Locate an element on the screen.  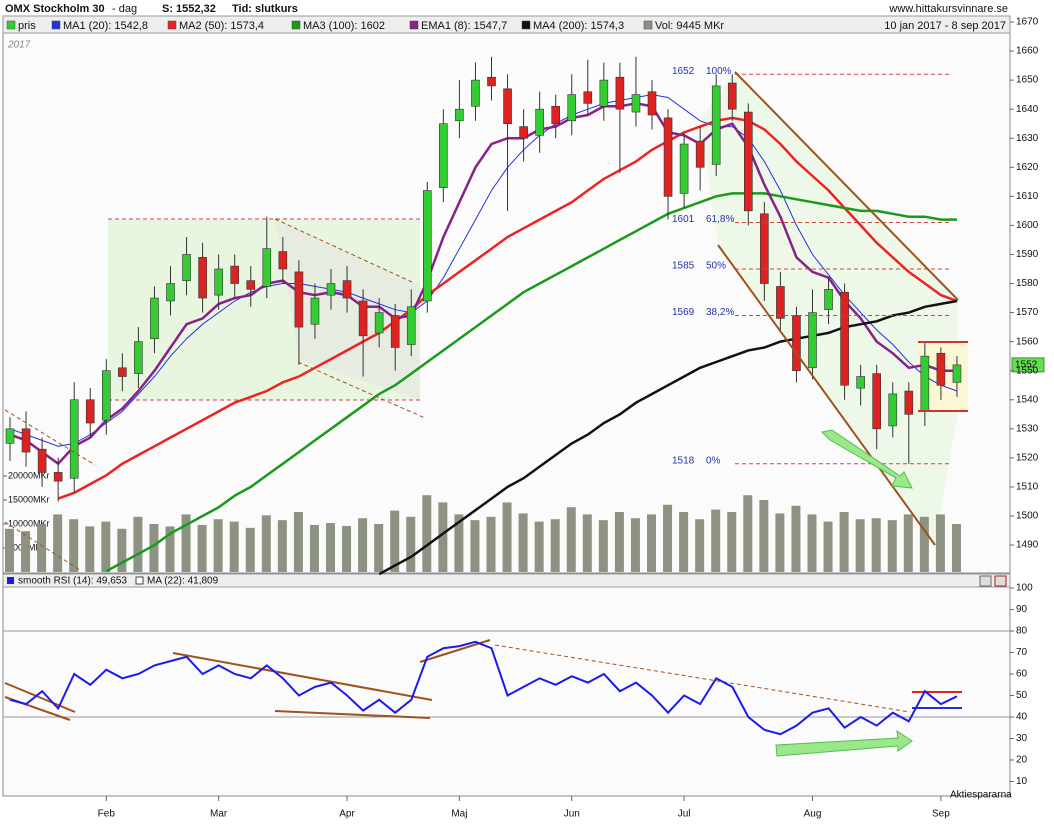
fib-value: 1601 is located at coordinates (683, 219).